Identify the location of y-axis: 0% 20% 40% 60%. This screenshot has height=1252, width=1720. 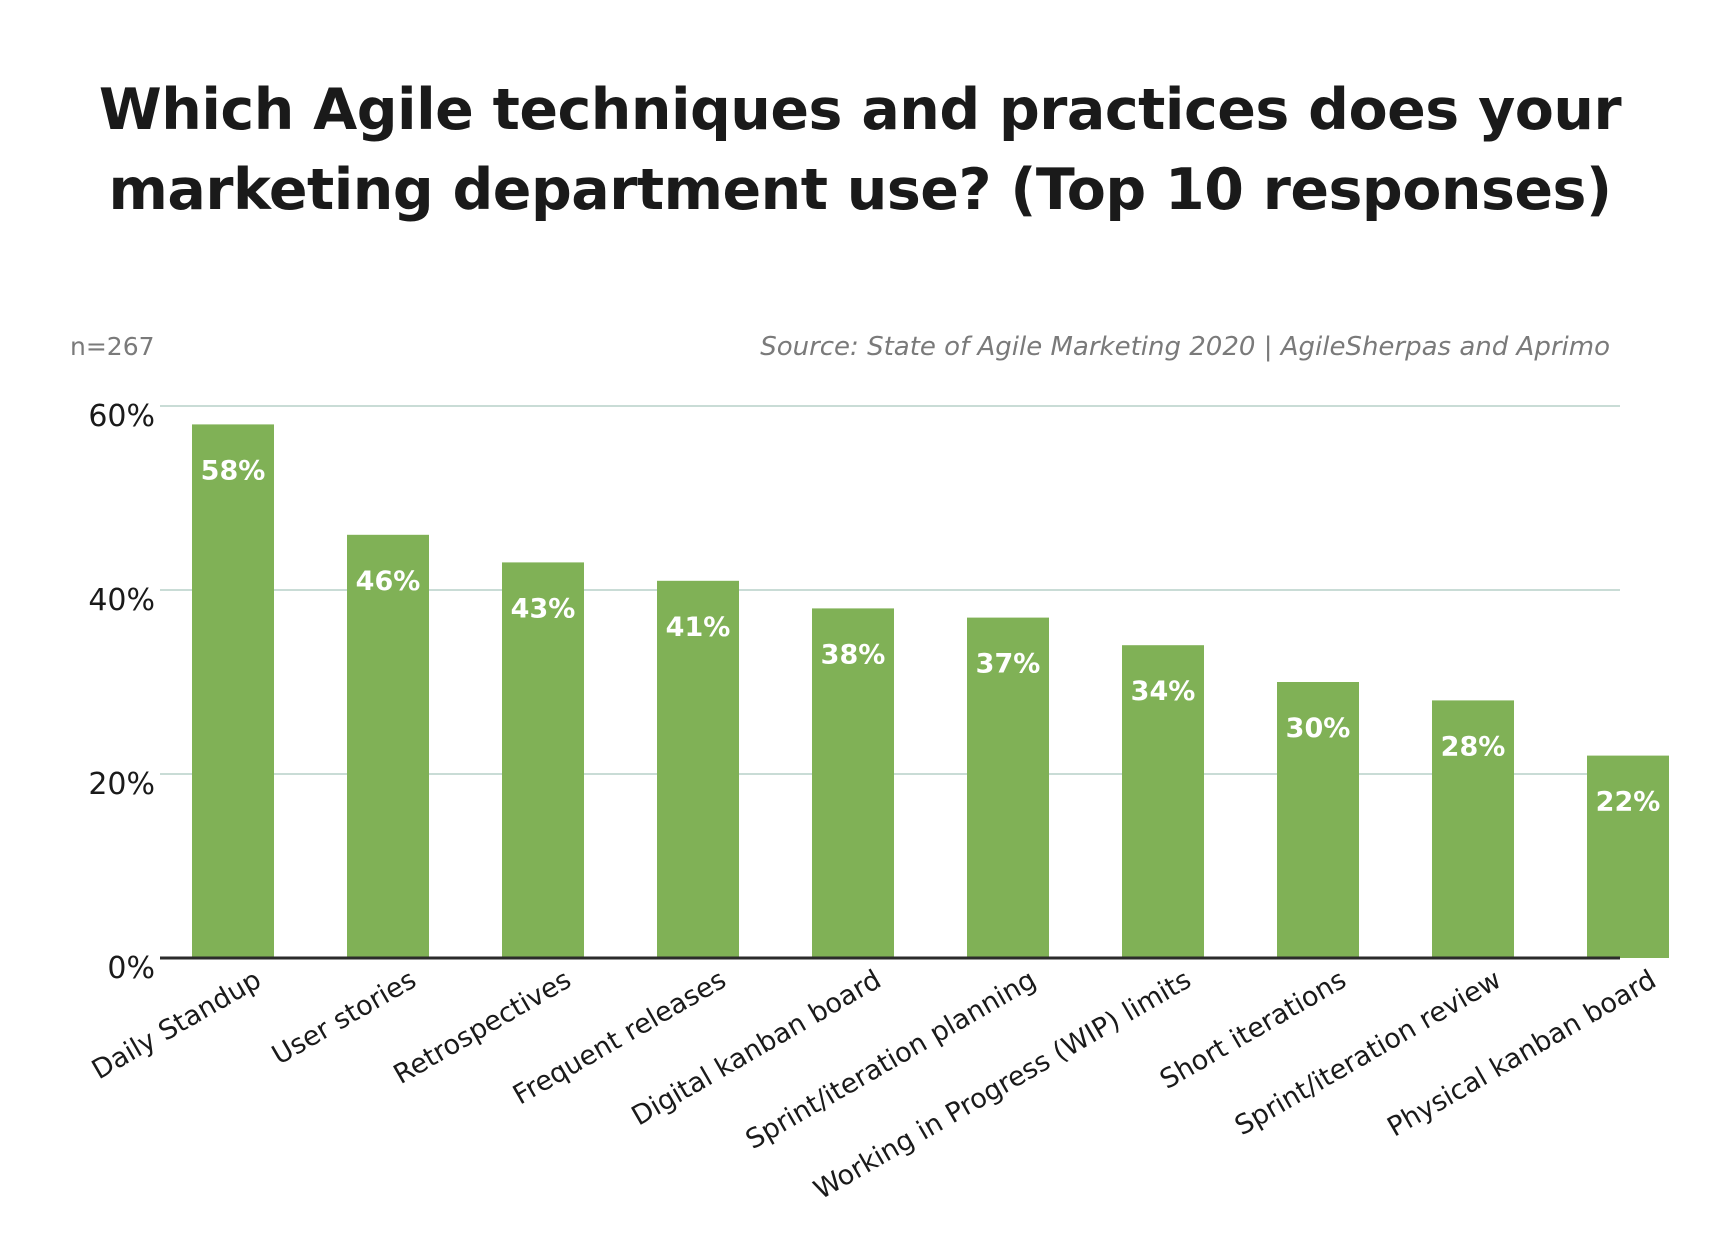
(121, 692).